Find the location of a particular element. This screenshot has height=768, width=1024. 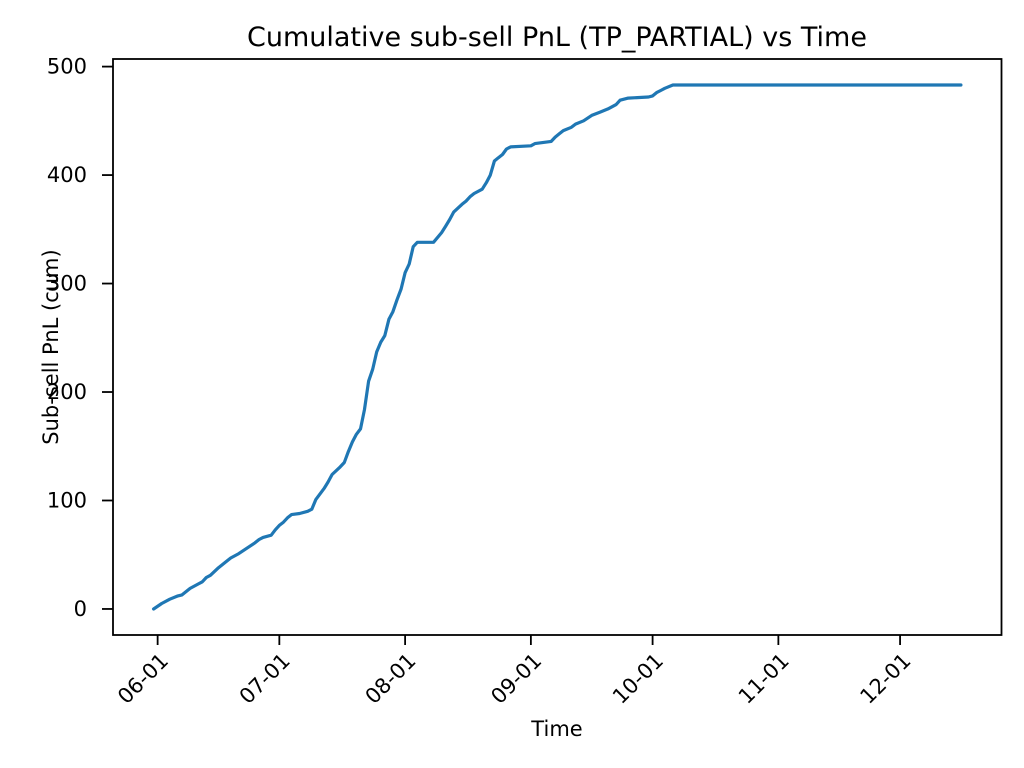

y-axis-ticks: 0 100 200 300 400 500 is located at coordinates (80, 338).